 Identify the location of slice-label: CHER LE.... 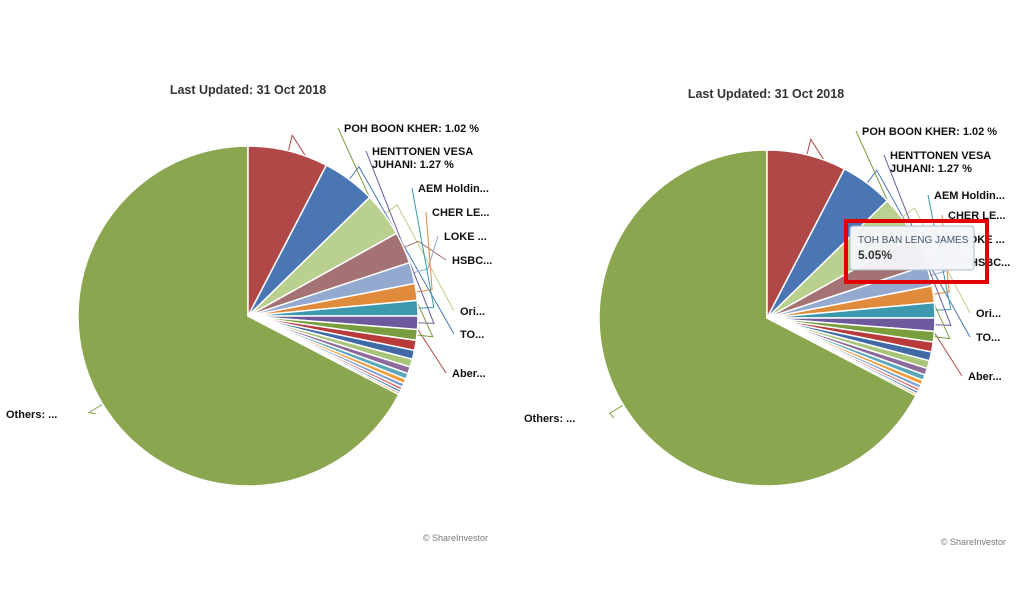
(460, 213).